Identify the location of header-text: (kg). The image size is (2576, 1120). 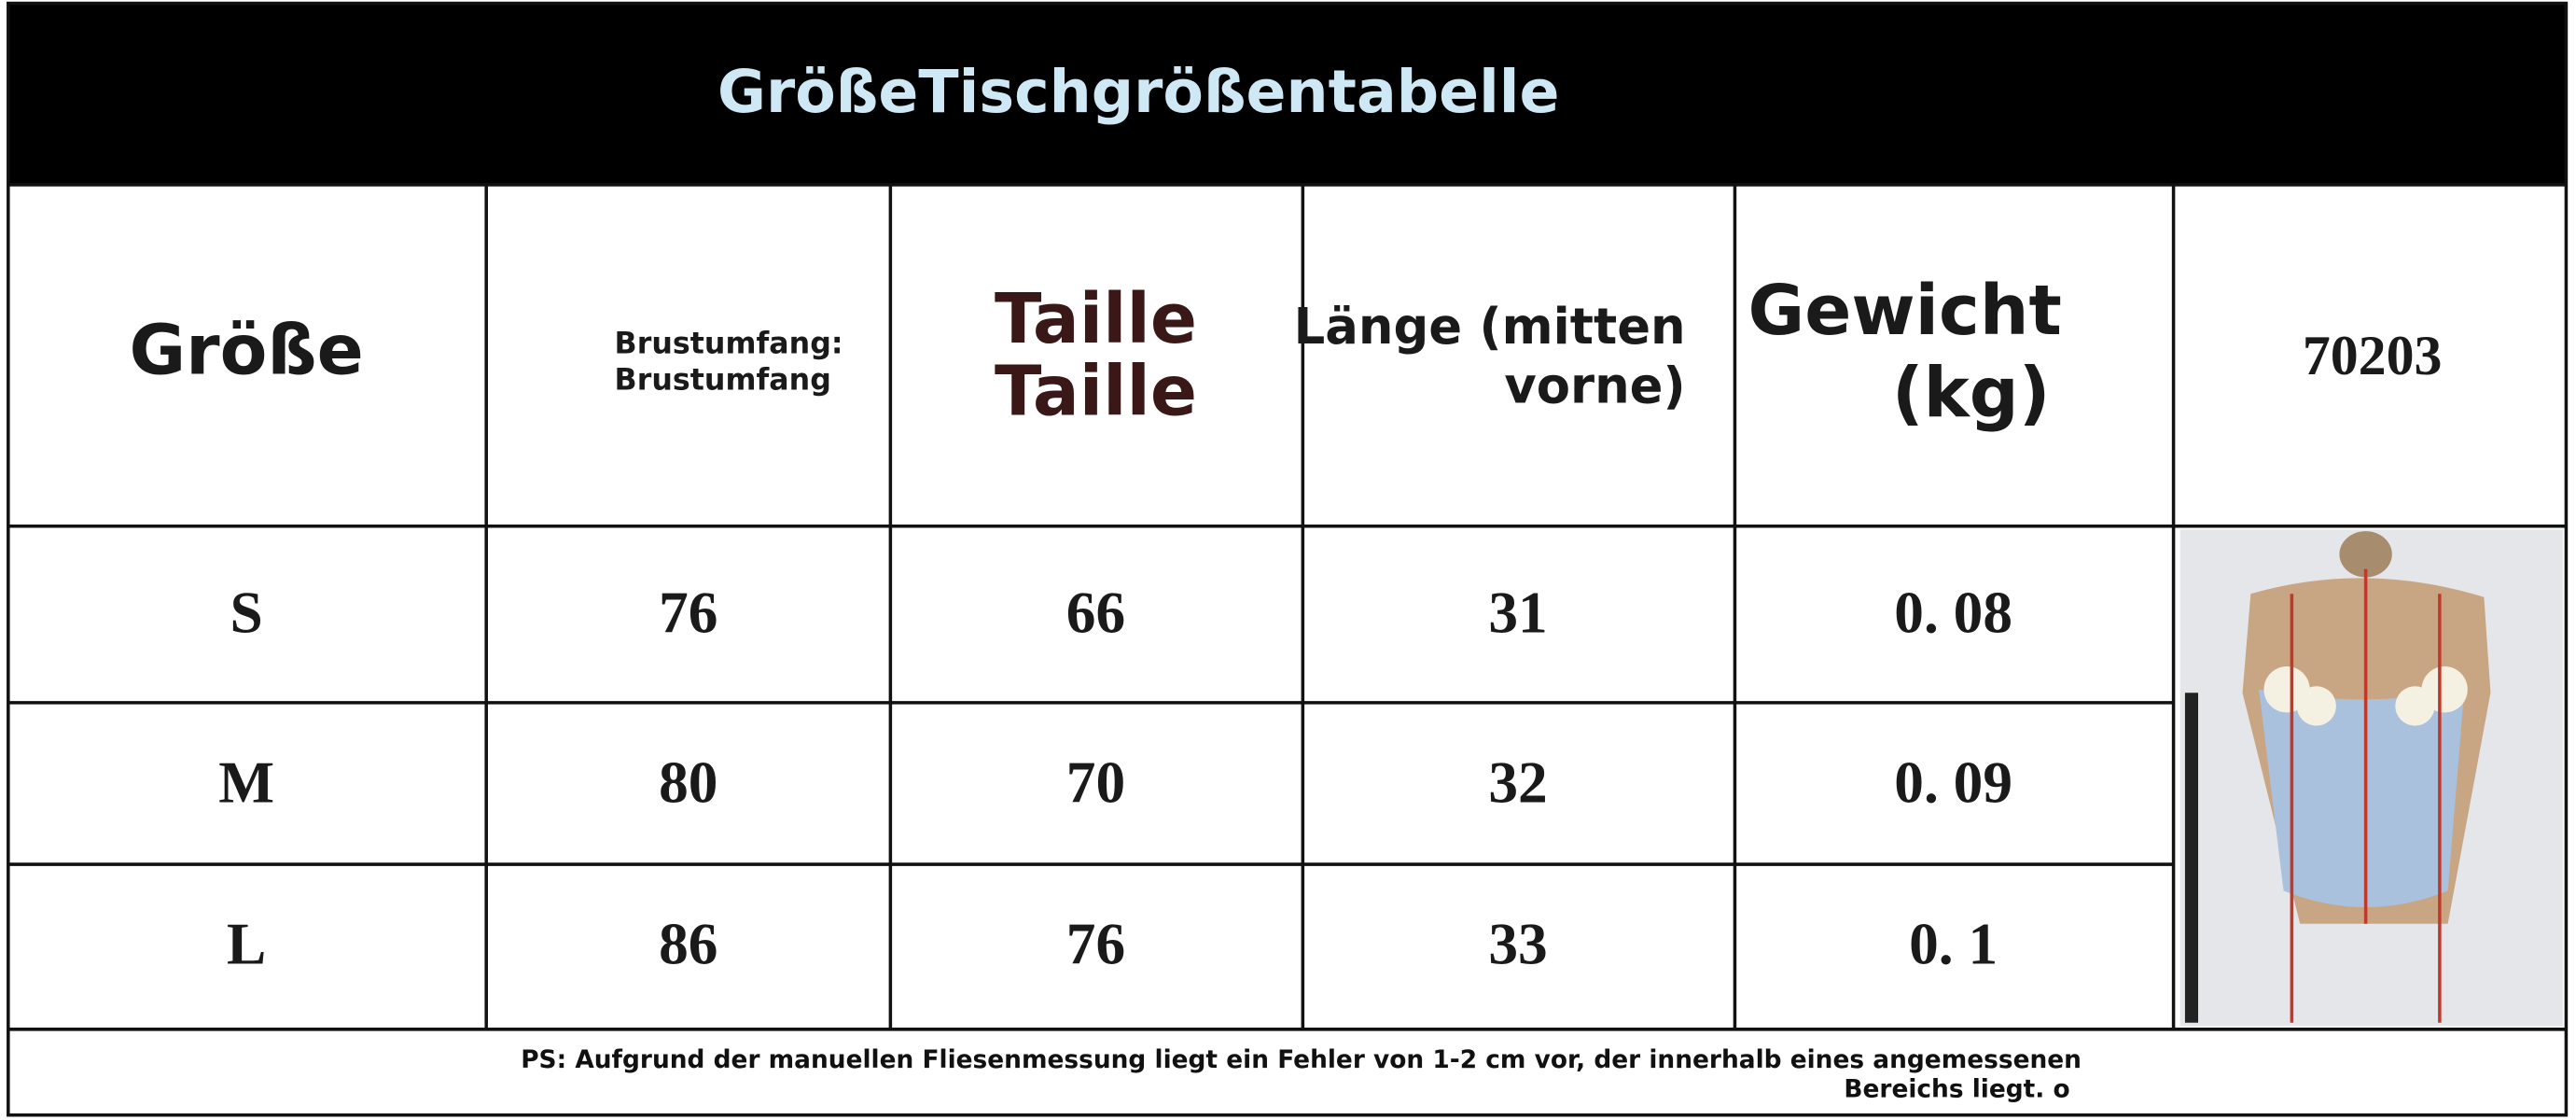
(1972, 393).